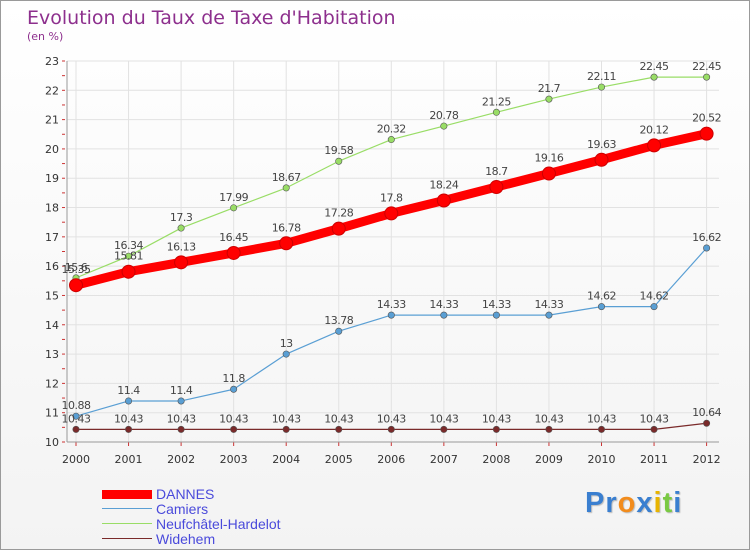 This screenshot has width=750, height=550. Describe the element at coordinates (338, 320) in the screenshot. I see `data-label: 13.78` at that location.